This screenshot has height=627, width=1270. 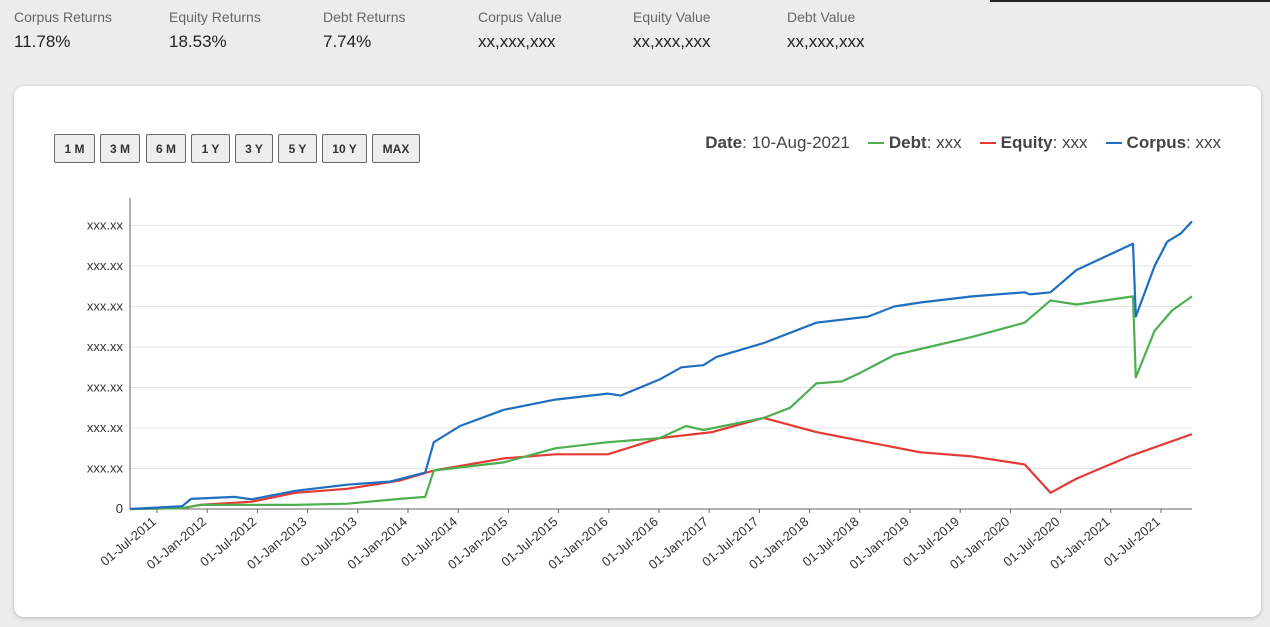 I want to click on stat-equity-value: Equity Value xx,xxx,xxx, so click(x=708, y=30).